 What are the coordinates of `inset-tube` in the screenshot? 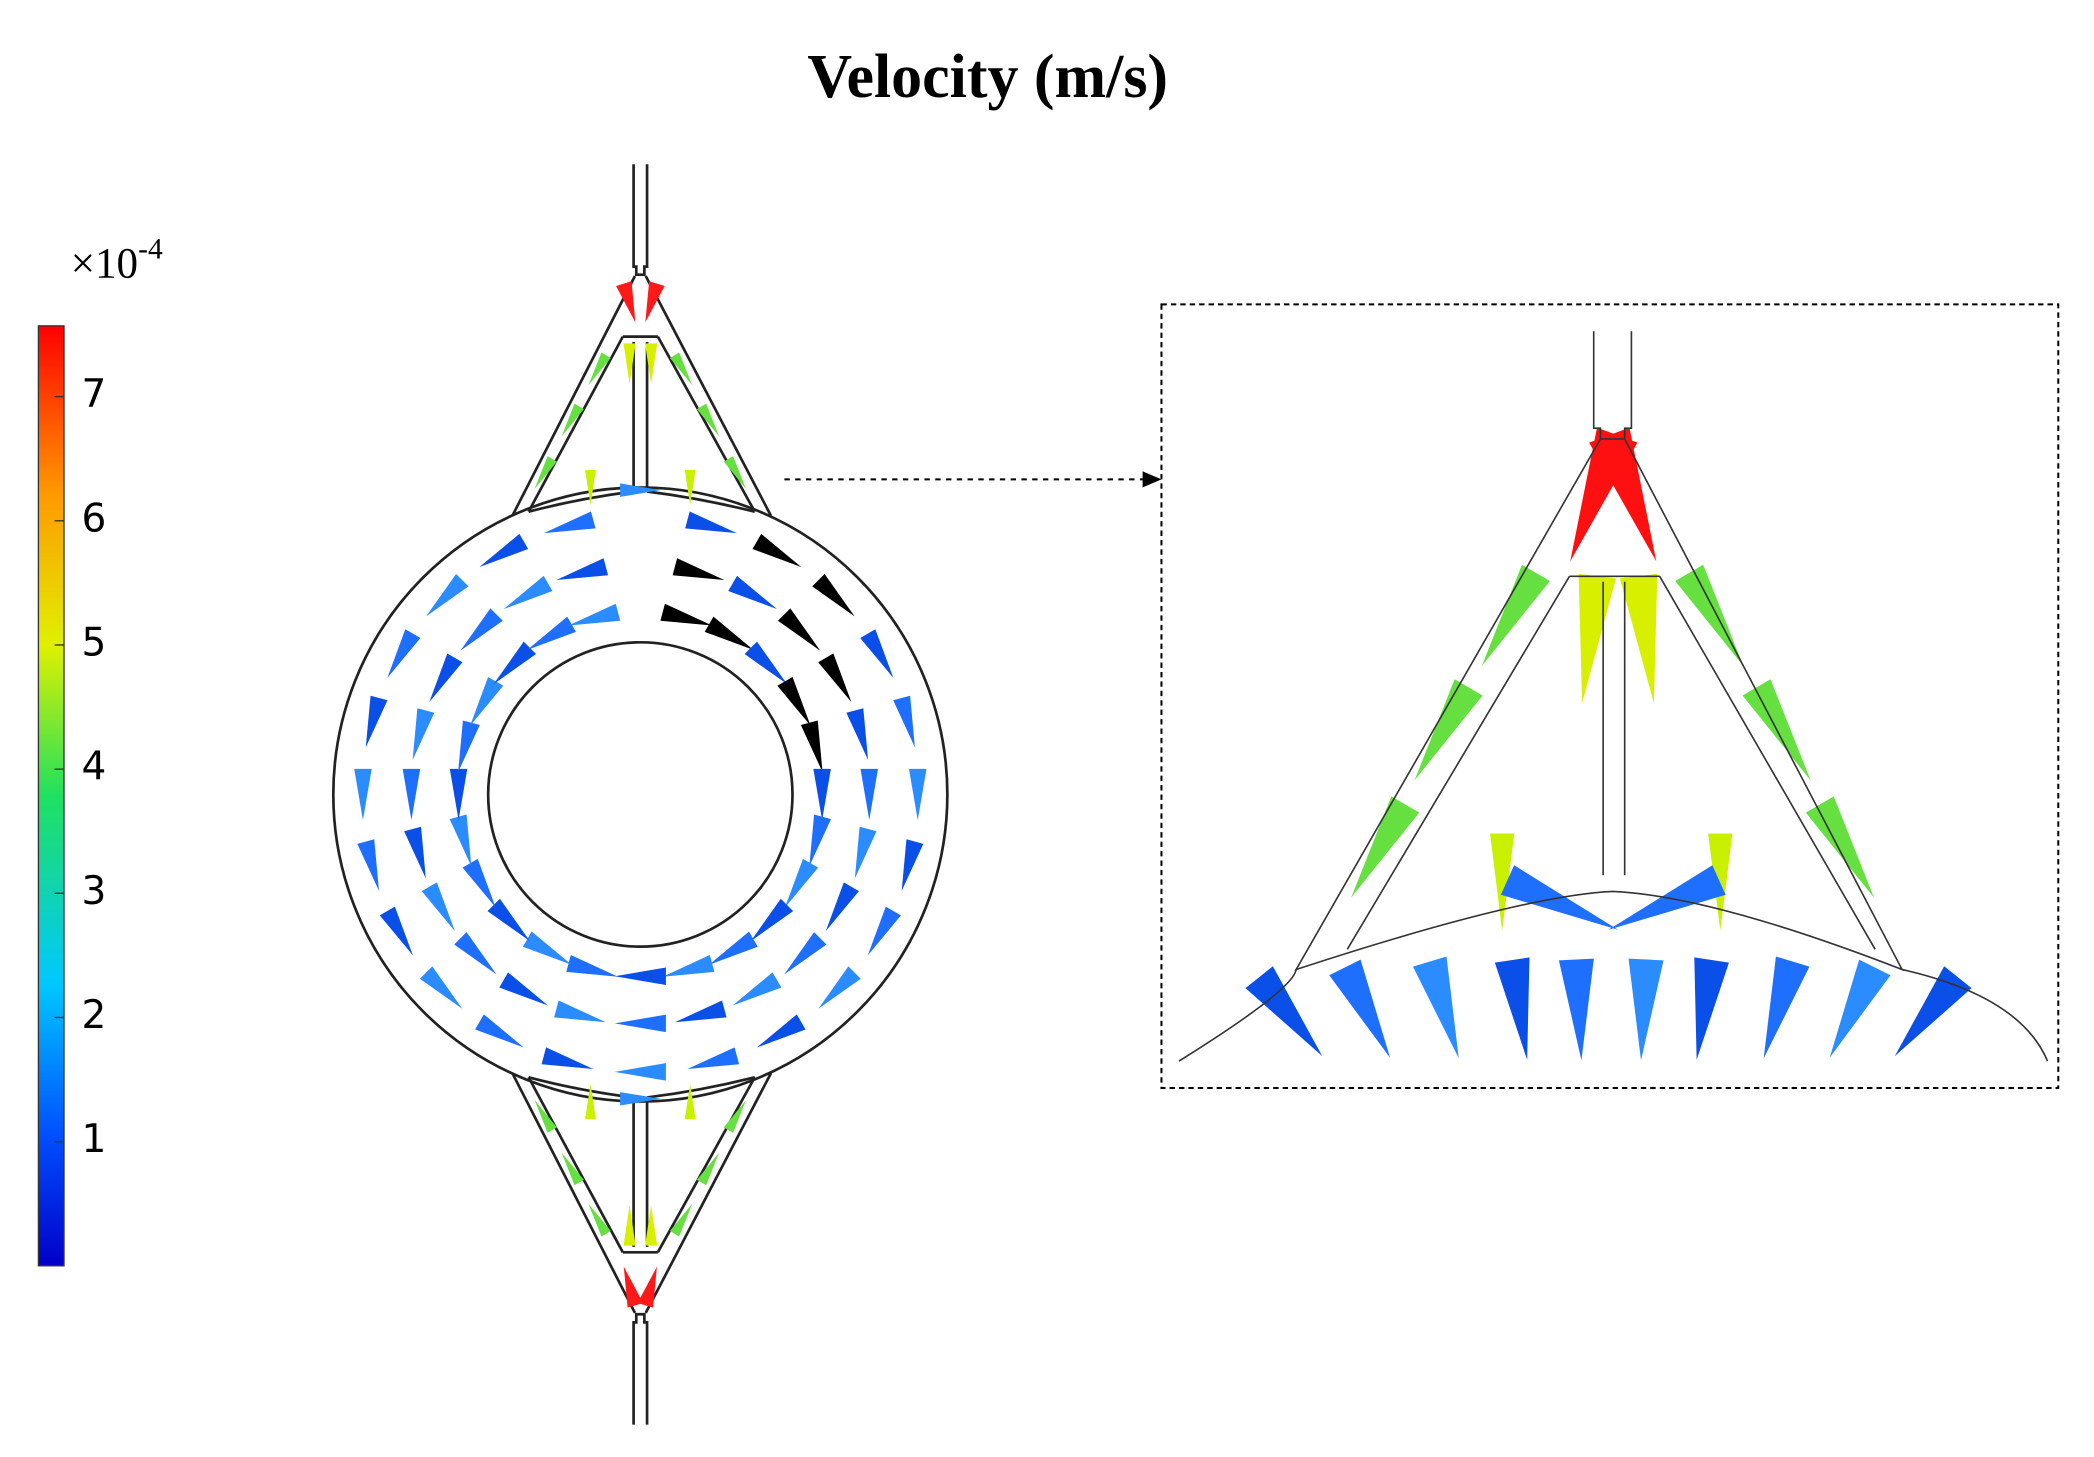 It's located at (1612, 385).